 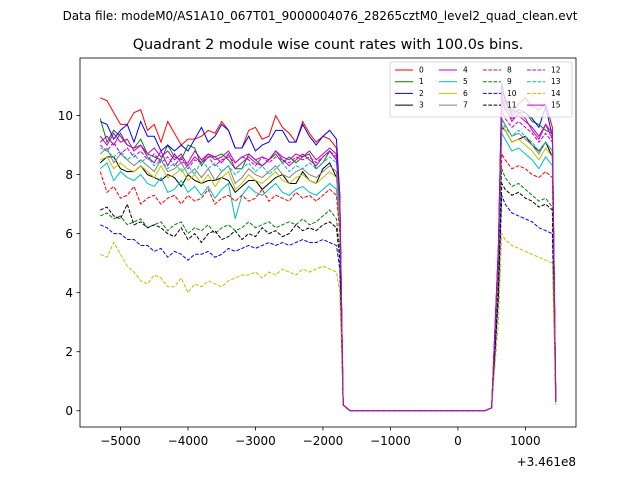 What do you see at coordinates (421, 93) in the screenshot?
I see `legend-label-2: 2` at bounding box center [421, 93].